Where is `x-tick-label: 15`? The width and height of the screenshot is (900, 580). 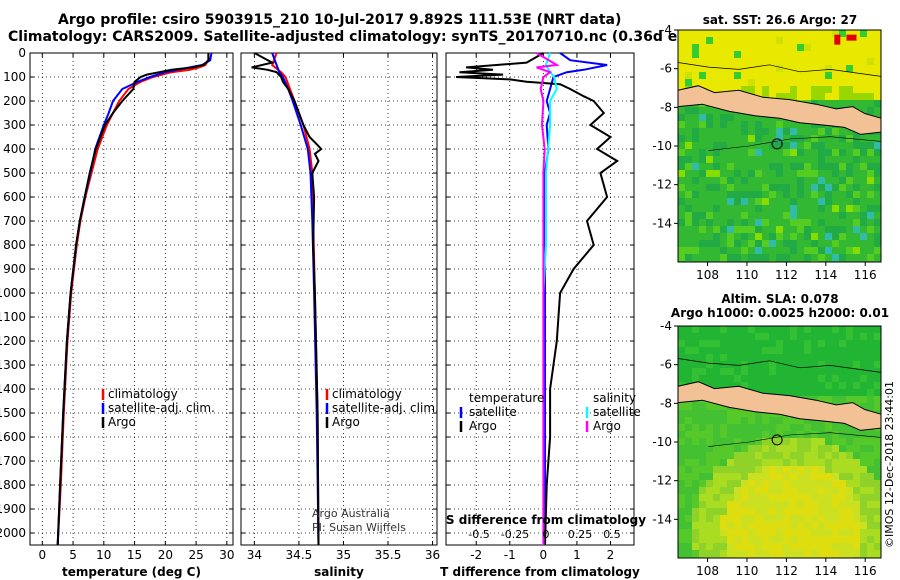 x-tick-label: 15 is located at coordinates (134, 555).